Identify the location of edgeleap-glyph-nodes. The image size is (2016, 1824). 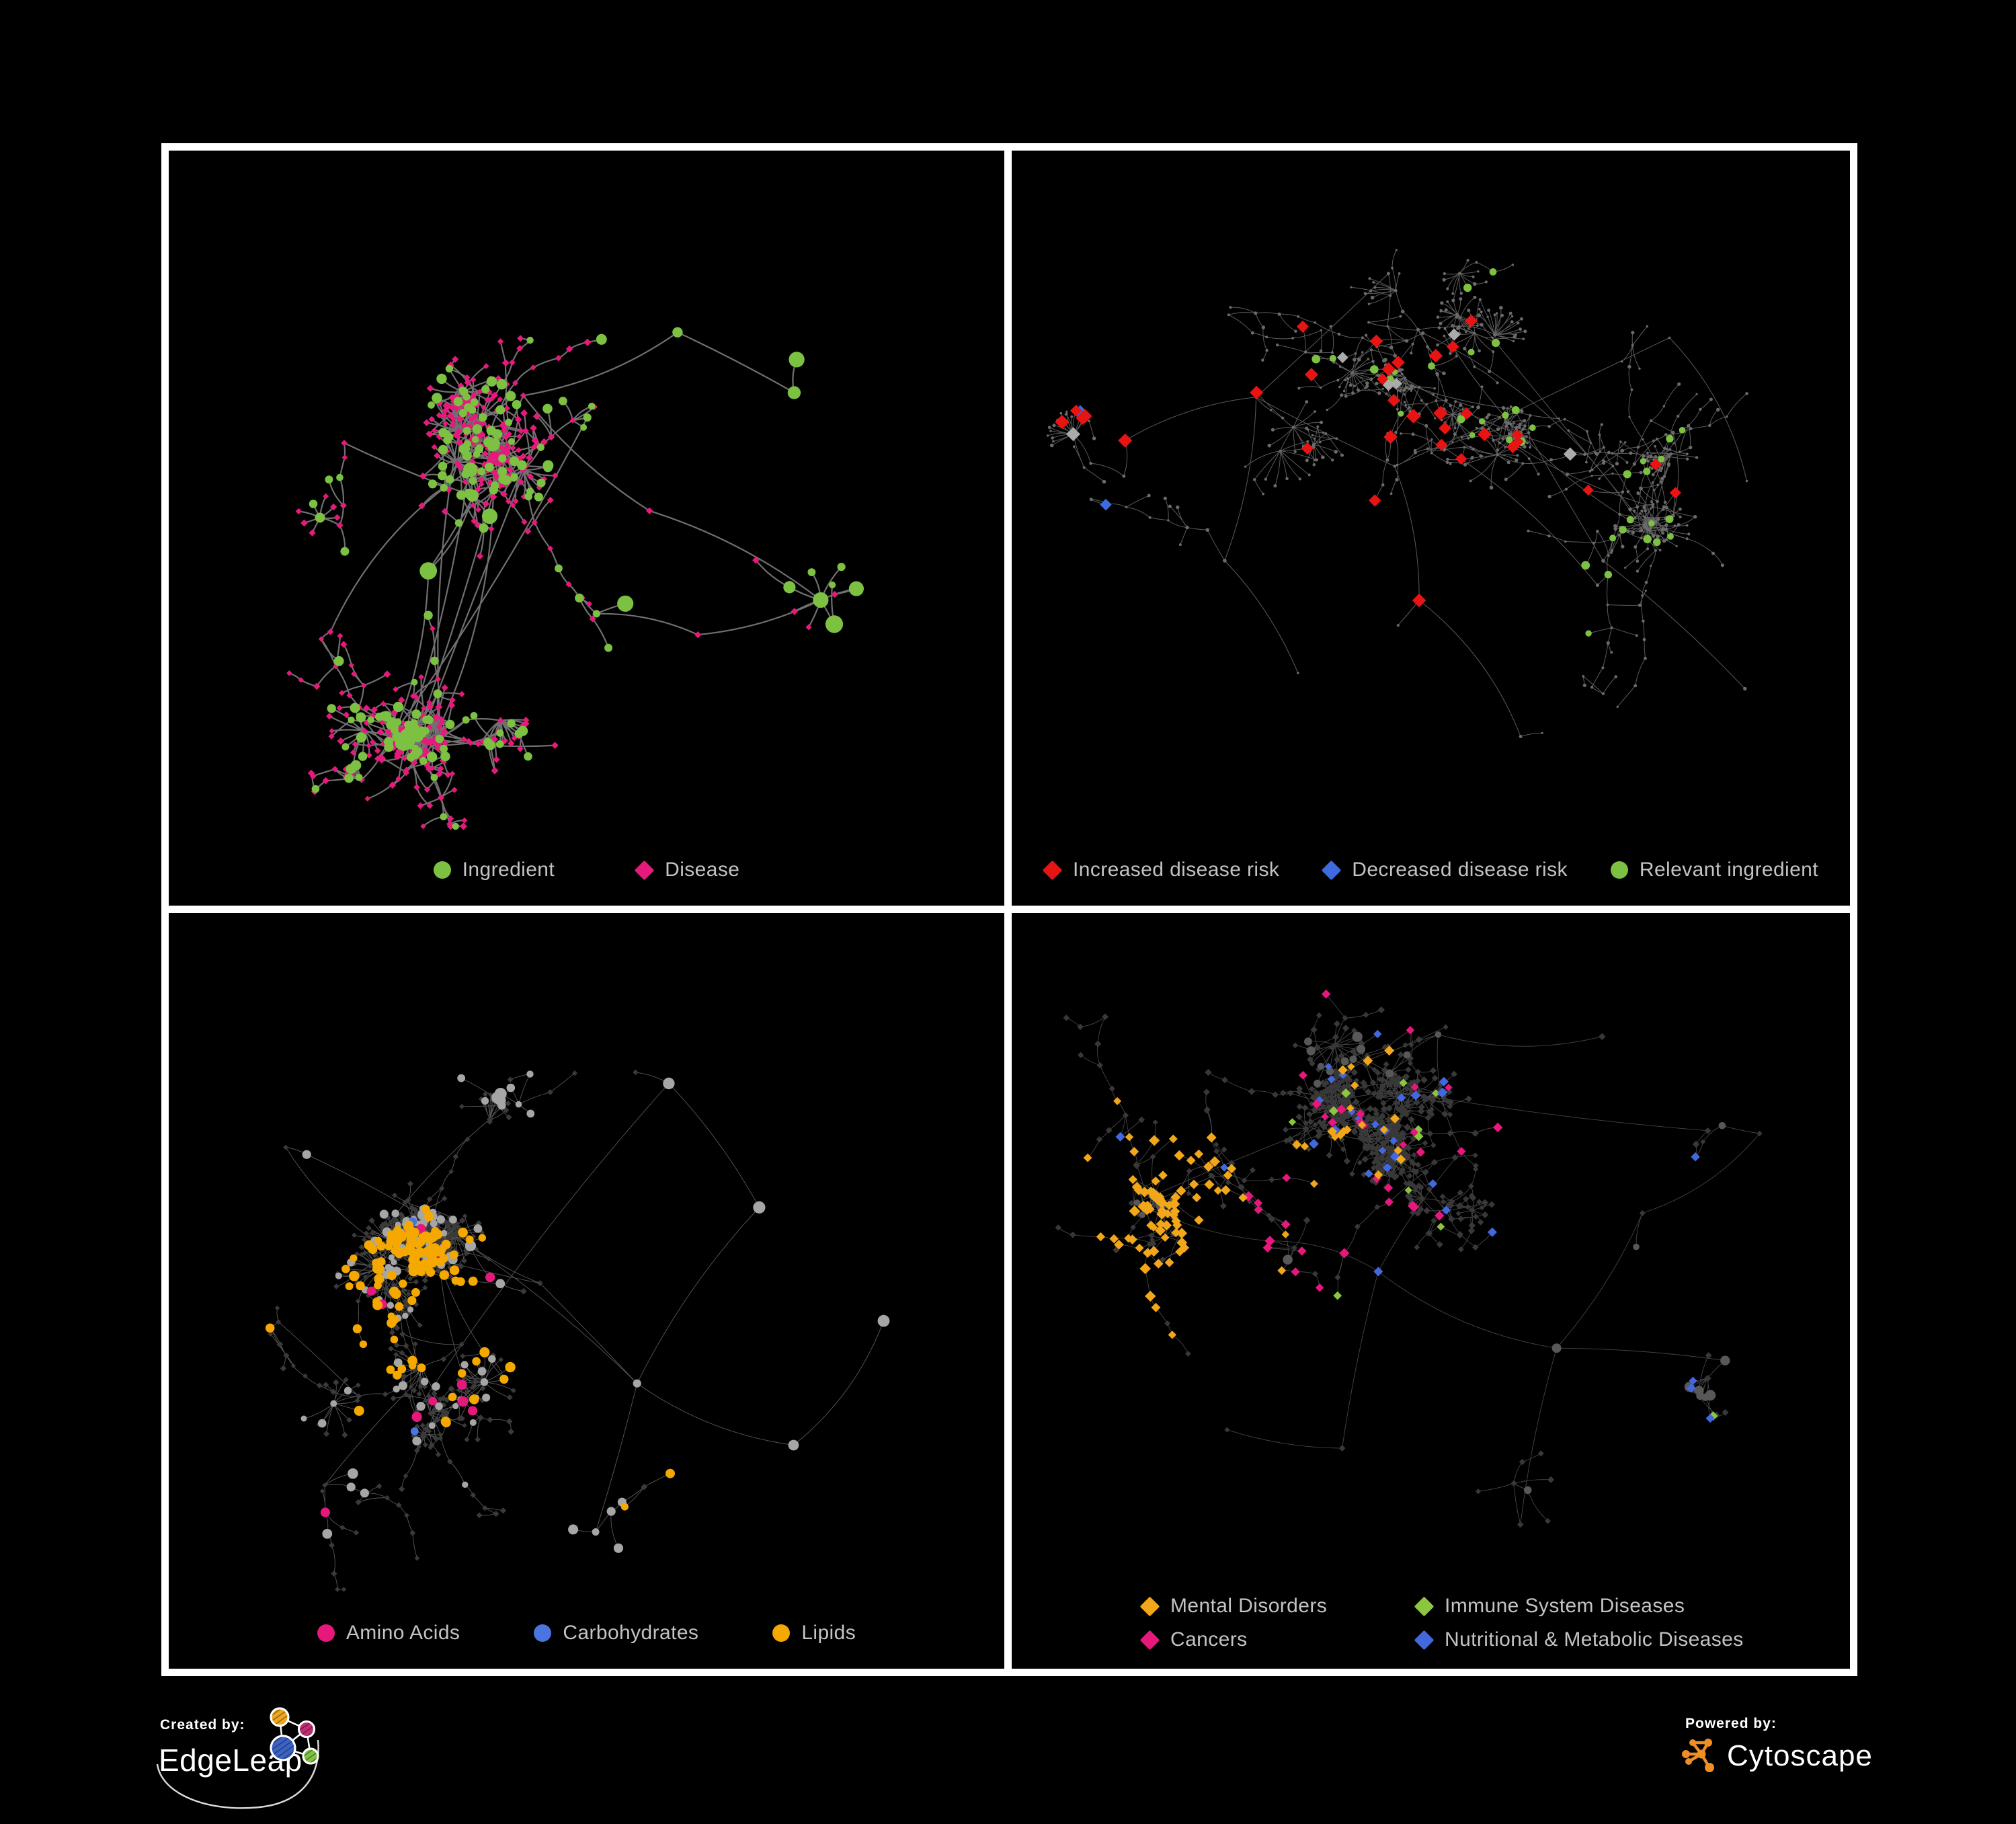
(294, 1736).